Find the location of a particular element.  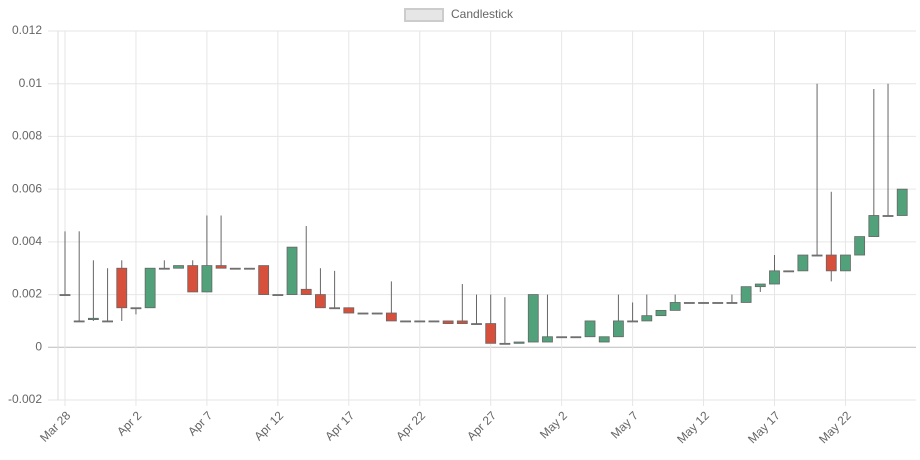

x-tick-label: May 12 is located at coordinates (693, 427).